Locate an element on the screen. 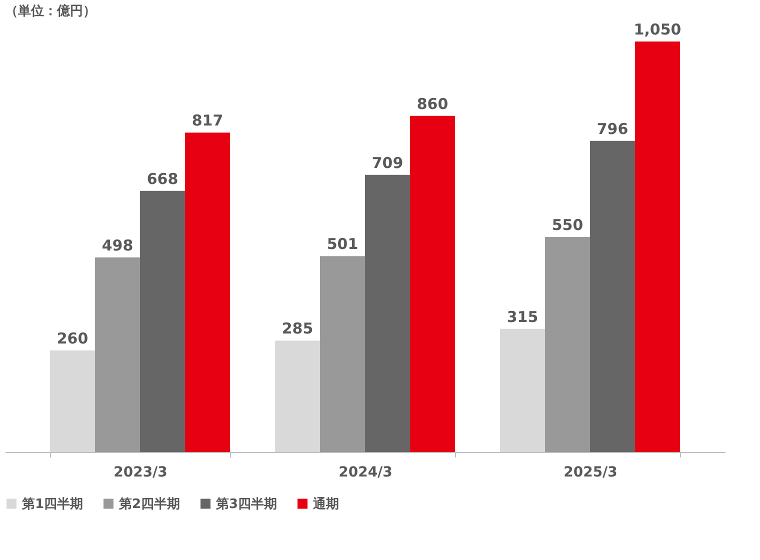  data-label: 550 is located at coordinates (568, 225).